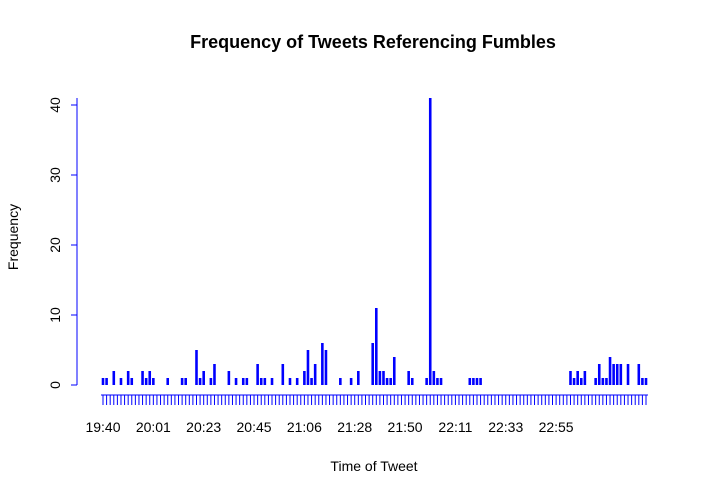  What do you see at coordinates (102, 427) in the screenshot?
I see `x-tick-label: 19:40` at bounding box center [102, 427].